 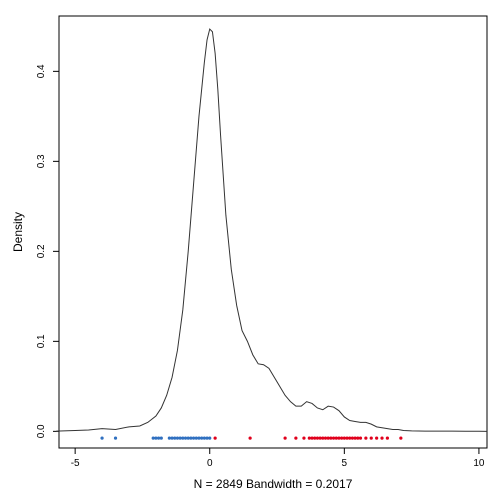 What do you see at coordinates (47, 251) in the screenshot?
I see `y-axis: 0.0 0.1 0.2 0.3 0.4` at bounding box center [47, 251].